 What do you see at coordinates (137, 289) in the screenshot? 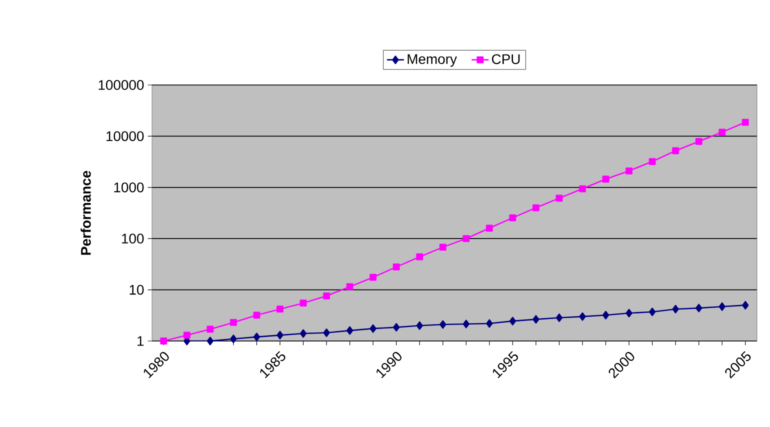
I see `y-tick-label: 10` at bounding box center [137, 289].